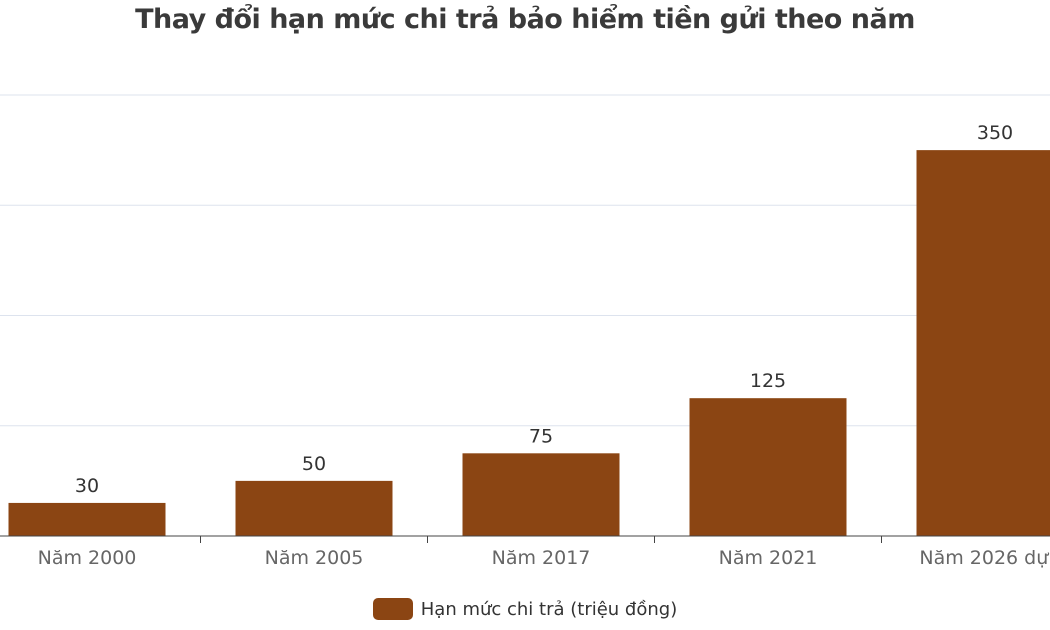  What do you see at coordinates (768, 558) in the screenshot?
I see `x-tick-label: Năm 2021` at bounding box center [768, 558].